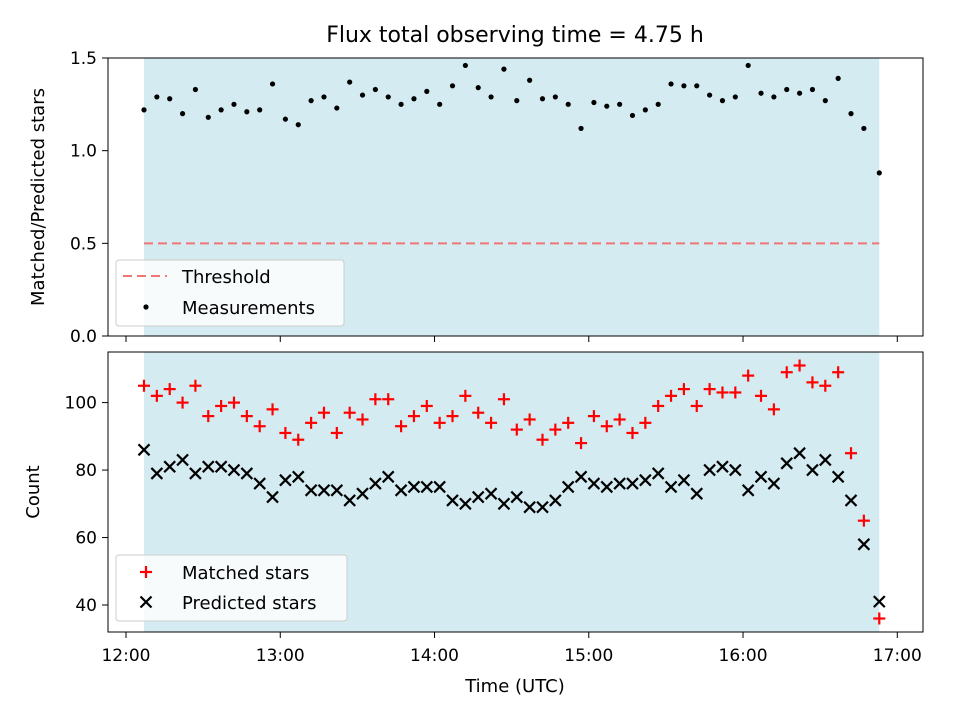 The image size is (960, 724). Describe the element at coordinates (897, 656) in the screenshot. I see `x-tick-label: 17:00` at that location.